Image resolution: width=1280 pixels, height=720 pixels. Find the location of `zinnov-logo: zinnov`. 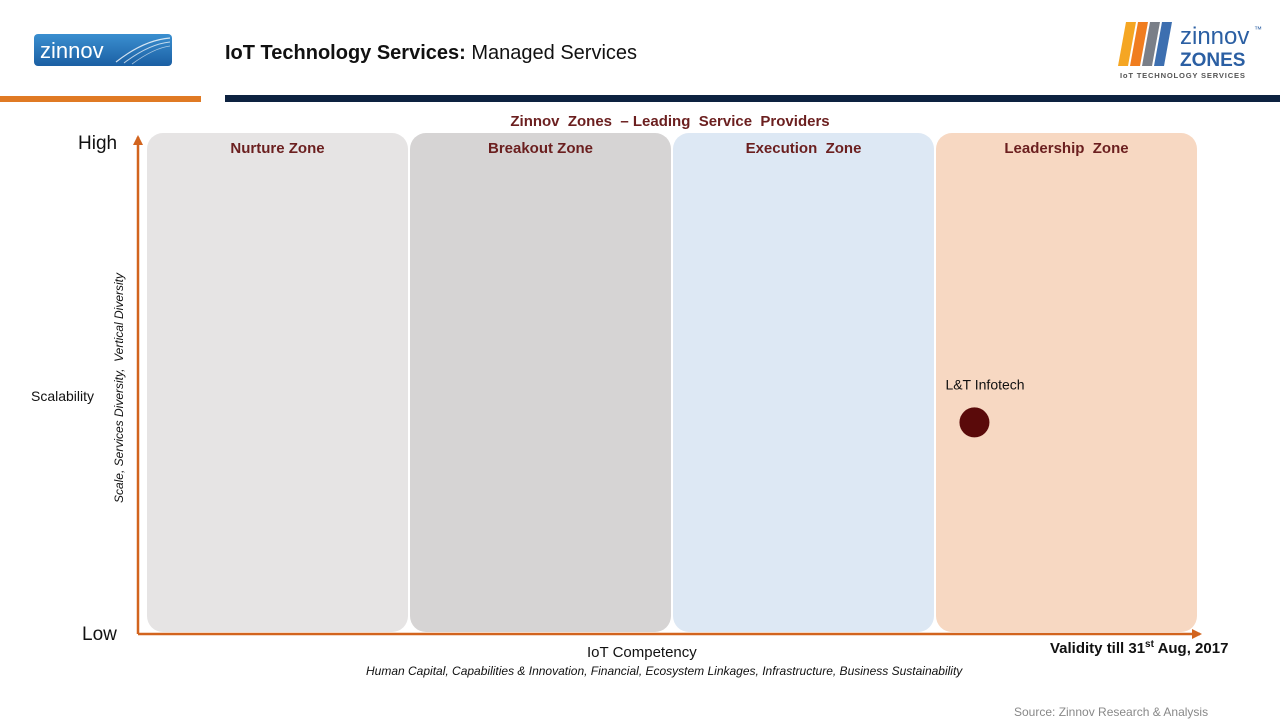

zinnov-logo: zinnov is located at coordinates (103, 50).